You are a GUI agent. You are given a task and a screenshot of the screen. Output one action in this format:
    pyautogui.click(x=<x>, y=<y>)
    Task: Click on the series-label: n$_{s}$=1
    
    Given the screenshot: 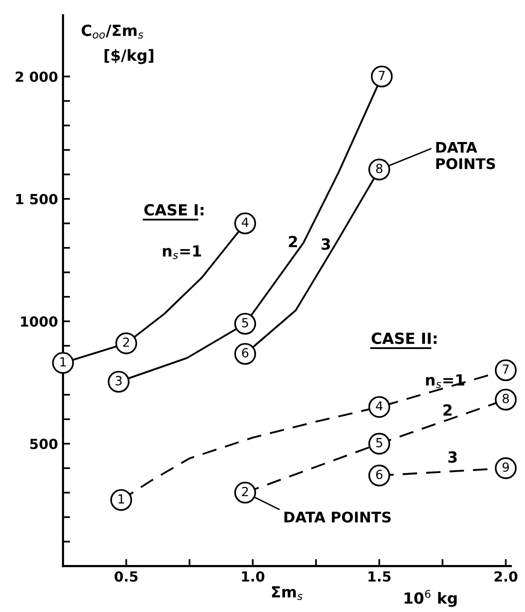 What is the action you would take?
    pyautogui.click(x=182, y=252)
    